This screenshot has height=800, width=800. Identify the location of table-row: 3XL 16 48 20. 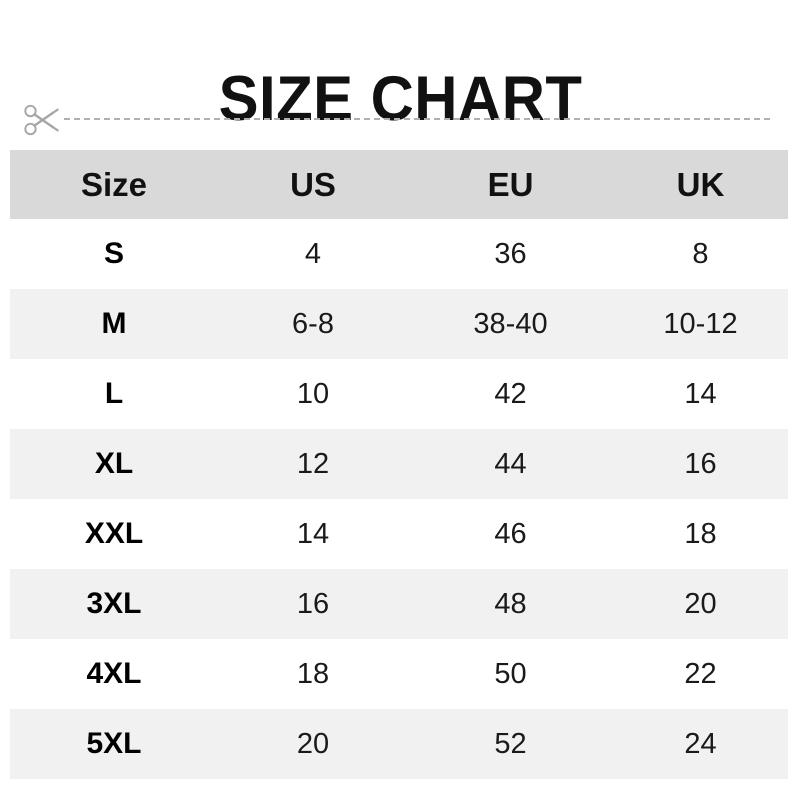
(399, 604).